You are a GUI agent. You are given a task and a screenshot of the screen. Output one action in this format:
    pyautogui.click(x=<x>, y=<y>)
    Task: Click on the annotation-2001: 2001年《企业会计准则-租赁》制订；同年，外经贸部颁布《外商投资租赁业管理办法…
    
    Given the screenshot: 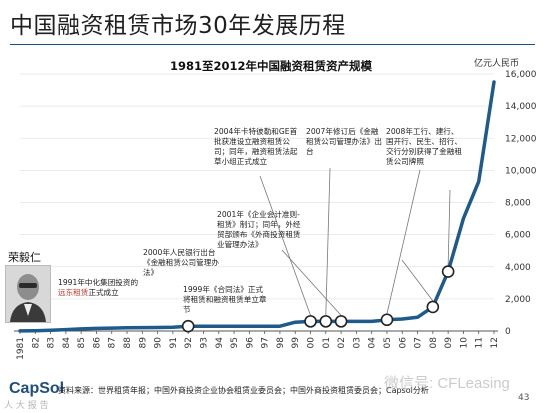 What is the action you would take?
    pyautogui.click(x=259, y=229)
    